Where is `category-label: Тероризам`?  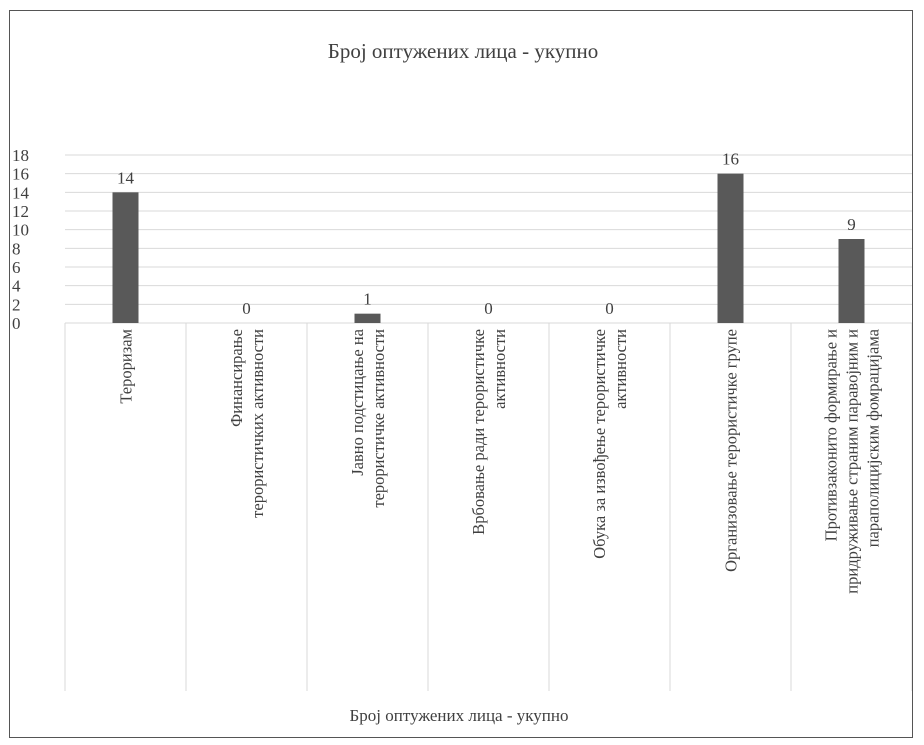 category-label: Тероризам is located at coordinates (126, 365).